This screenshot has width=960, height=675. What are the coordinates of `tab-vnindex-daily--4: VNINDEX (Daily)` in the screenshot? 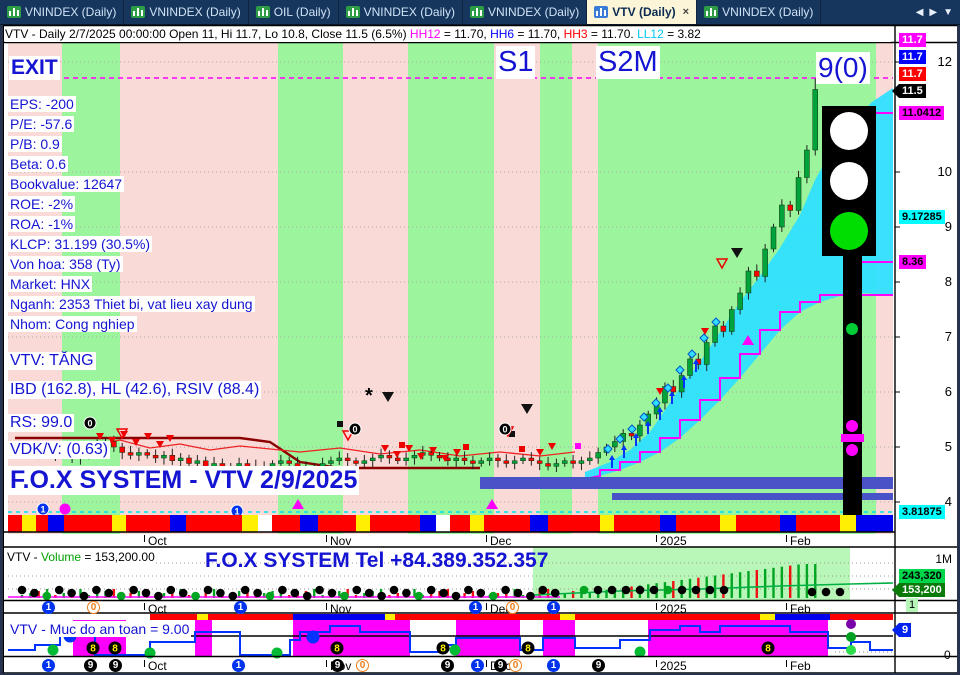 It's located at (525, 12).